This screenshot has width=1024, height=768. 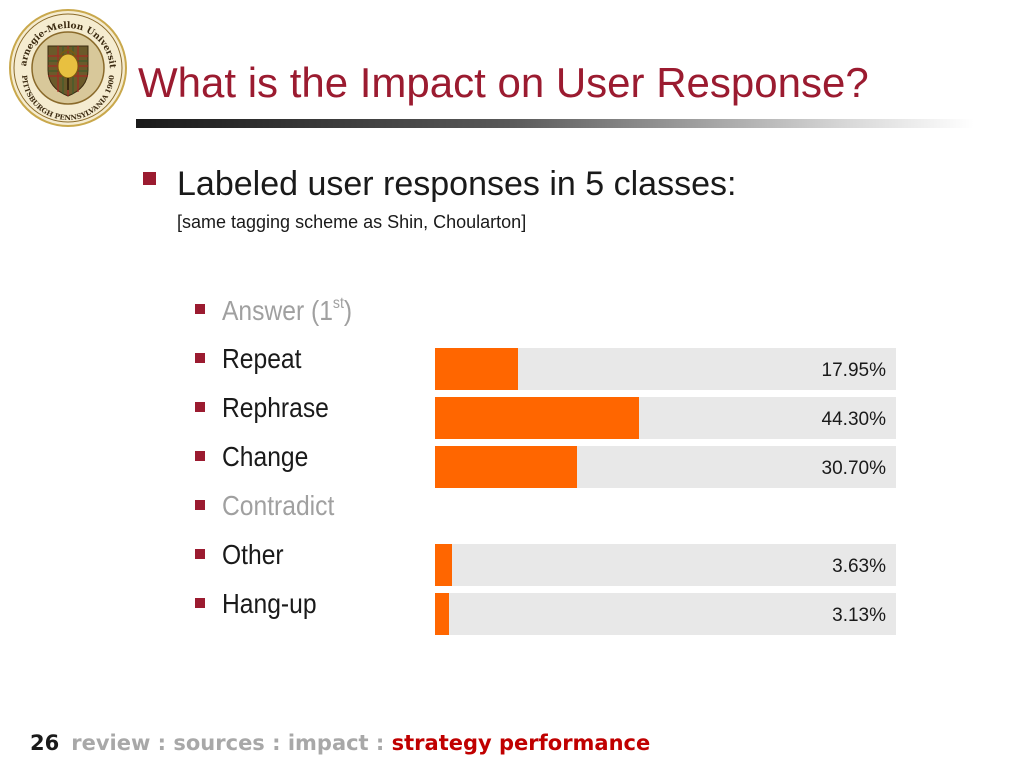 I want to click on class-label-rephrase: Rephrase, so click(x=275, y=407).